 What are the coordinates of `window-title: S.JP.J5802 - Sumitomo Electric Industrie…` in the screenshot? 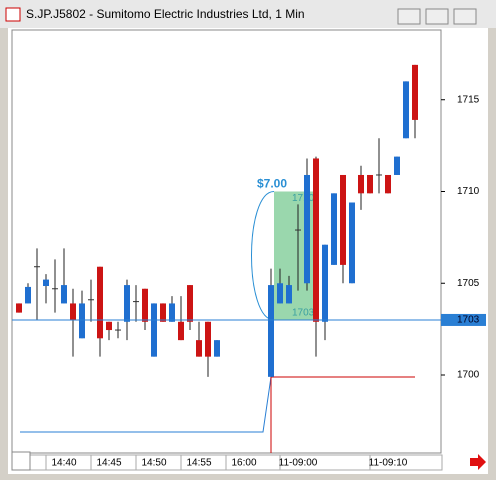 It's located at (165, 14).